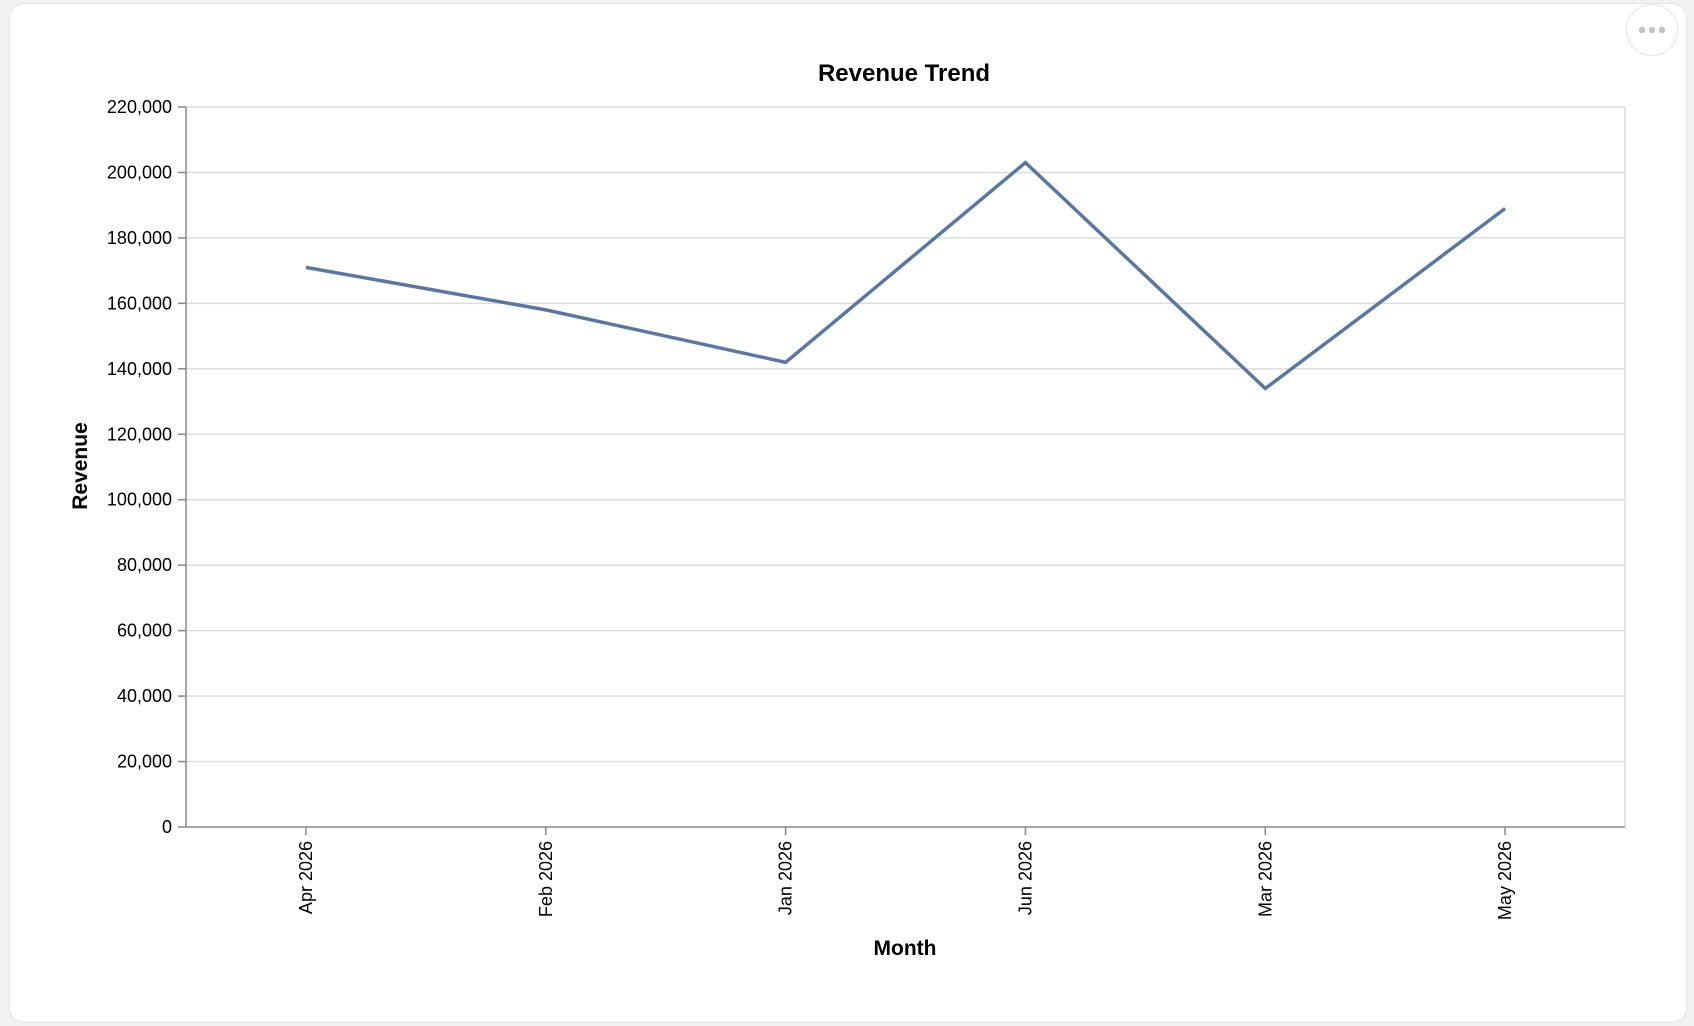  What do you see at coordinates (139, 303) in the screenshot?
I see `y-tick-label: 160,000` at bounding box center [139, 303].